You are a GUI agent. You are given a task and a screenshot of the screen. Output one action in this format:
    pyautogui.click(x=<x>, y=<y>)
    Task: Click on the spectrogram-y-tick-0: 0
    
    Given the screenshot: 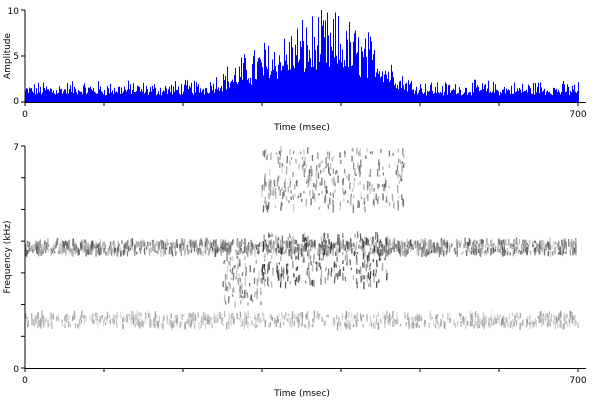 What is the action you would take?
    pyautogui.click(x=16, y=370)
    